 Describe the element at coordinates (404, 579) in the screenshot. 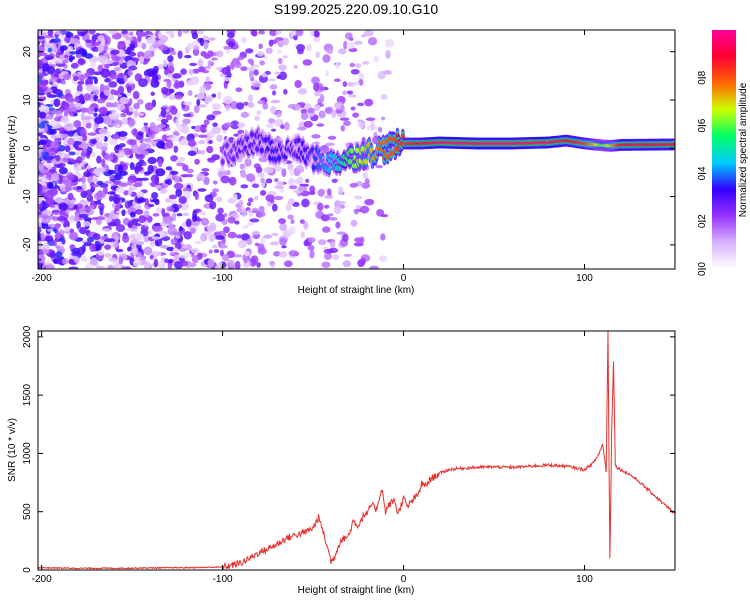

I see `x-tick-label: 0` at that location.